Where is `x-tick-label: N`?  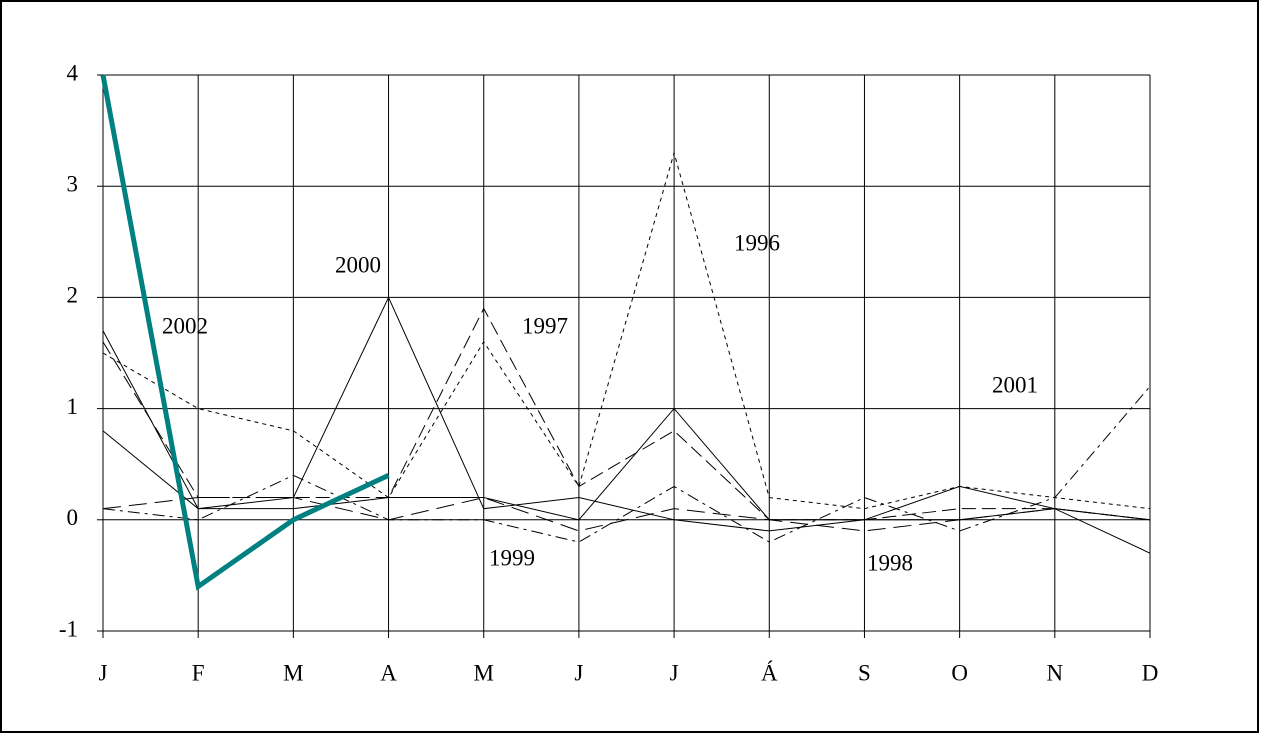
x-tick-label: N is located at coordinates (1055, 672).